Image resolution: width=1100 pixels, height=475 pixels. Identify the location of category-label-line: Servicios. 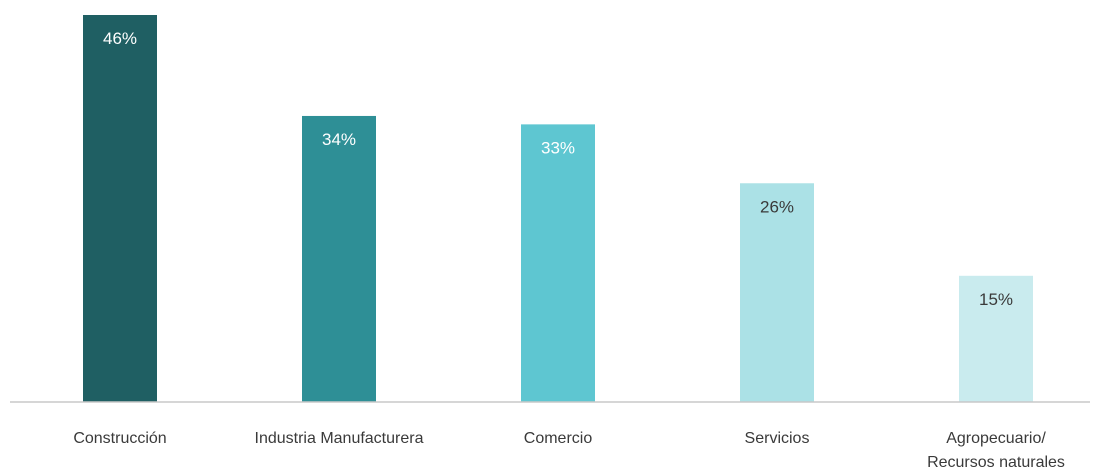
(777, 438).